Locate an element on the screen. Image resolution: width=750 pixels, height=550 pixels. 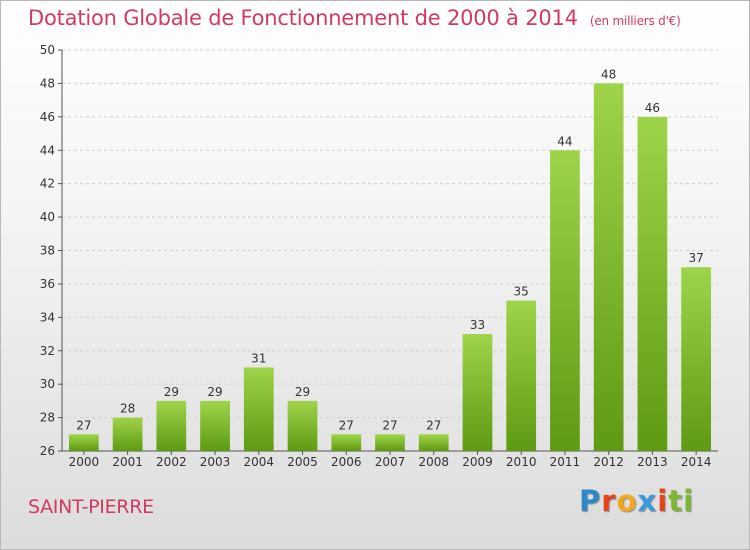
x-tick-label: 2011 is located at coordinates (565, 462).